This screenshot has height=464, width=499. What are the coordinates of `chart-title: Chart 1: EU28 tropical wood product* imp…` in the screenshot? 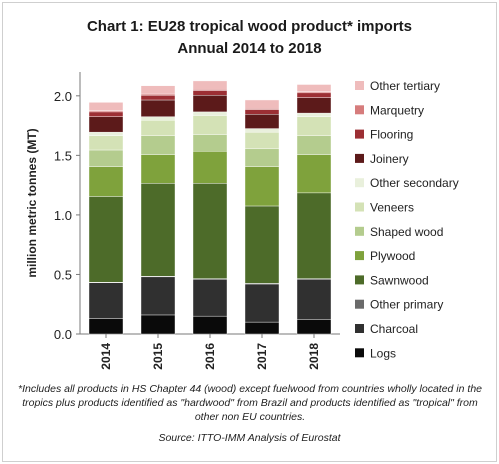 It's located at (249, 26).